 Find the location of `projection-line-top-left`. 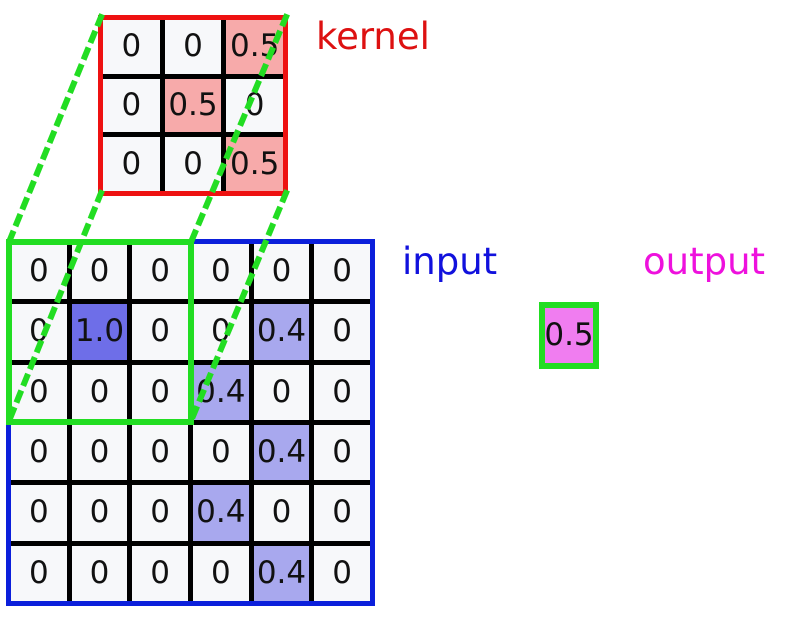

projection-line-top-left is located at coordinates (55, 129).